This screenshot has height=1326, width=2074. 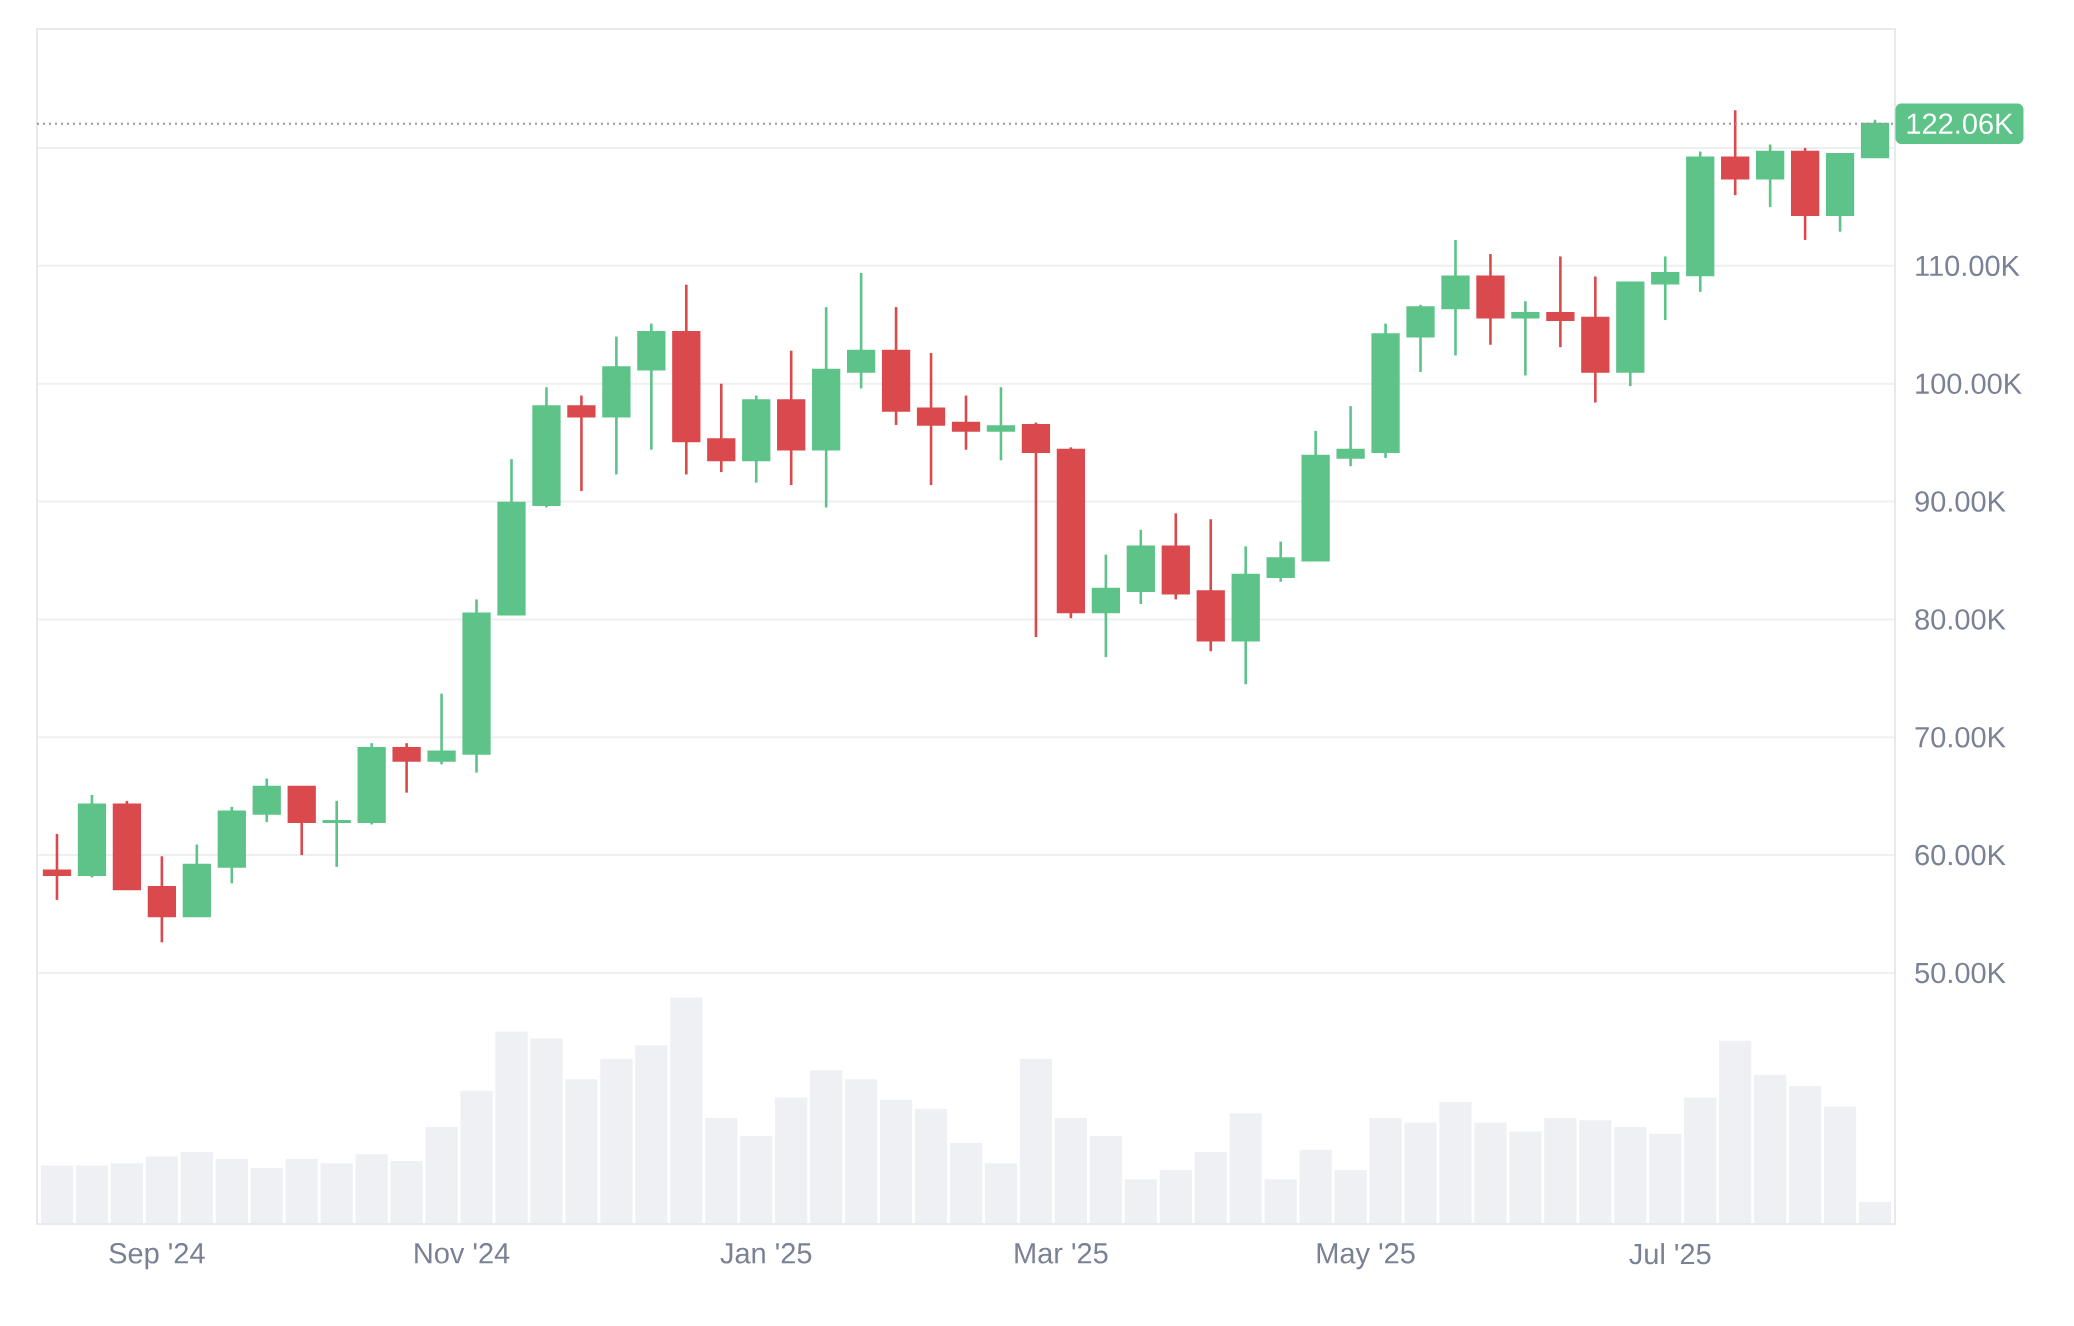 I want to click on y-tick-label: 80.00K, so click(x=1960, y=619).